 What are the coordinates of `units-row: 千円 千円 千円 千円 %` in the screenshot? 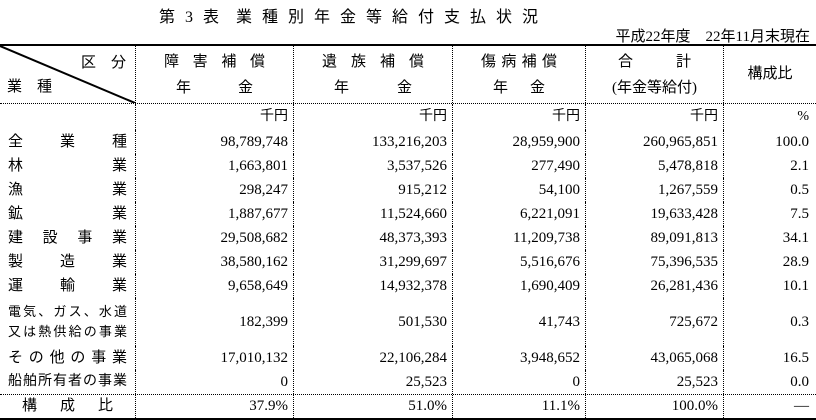 It's located at (408, 117).